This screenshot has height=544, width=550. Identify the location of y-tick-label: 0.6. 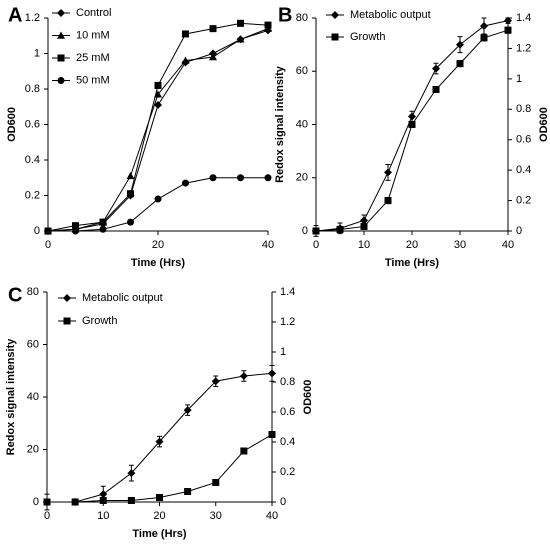
(32, 124).